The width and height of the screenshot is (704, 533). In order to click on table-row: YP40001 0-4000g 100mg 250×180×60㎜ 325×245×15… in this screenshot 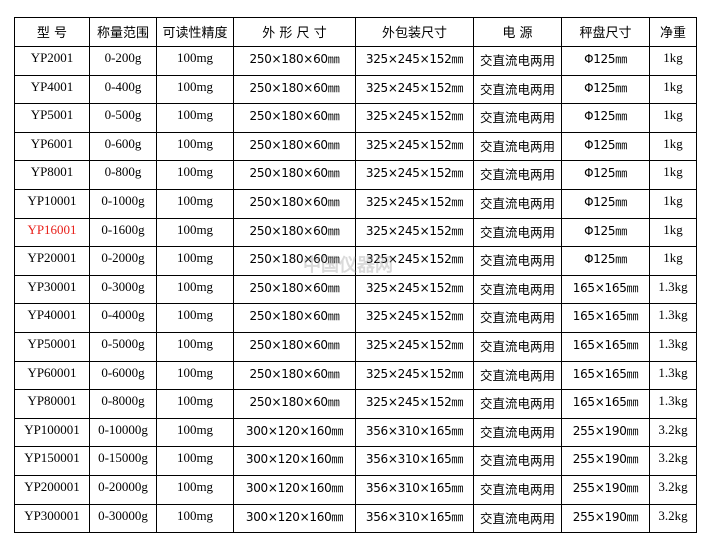, I will do `click(355, 318)`.